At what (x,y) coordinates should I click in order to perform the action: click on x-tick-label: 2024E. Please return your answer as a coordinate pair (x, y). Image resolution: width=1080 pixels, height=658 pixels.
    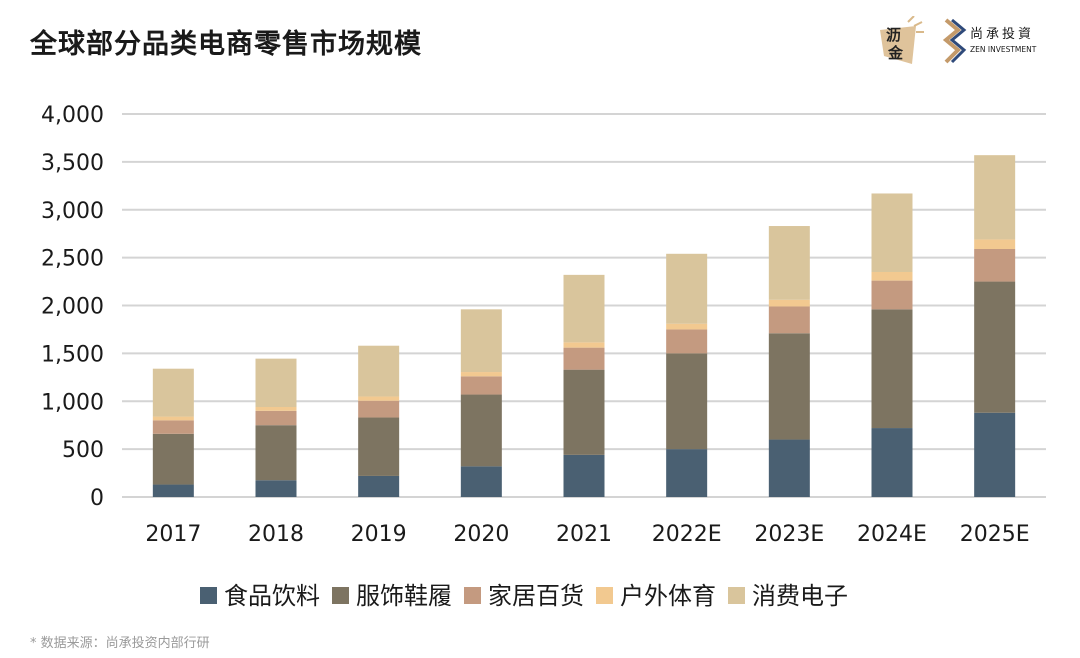
    Looking at the image, I should click on (892, 534).